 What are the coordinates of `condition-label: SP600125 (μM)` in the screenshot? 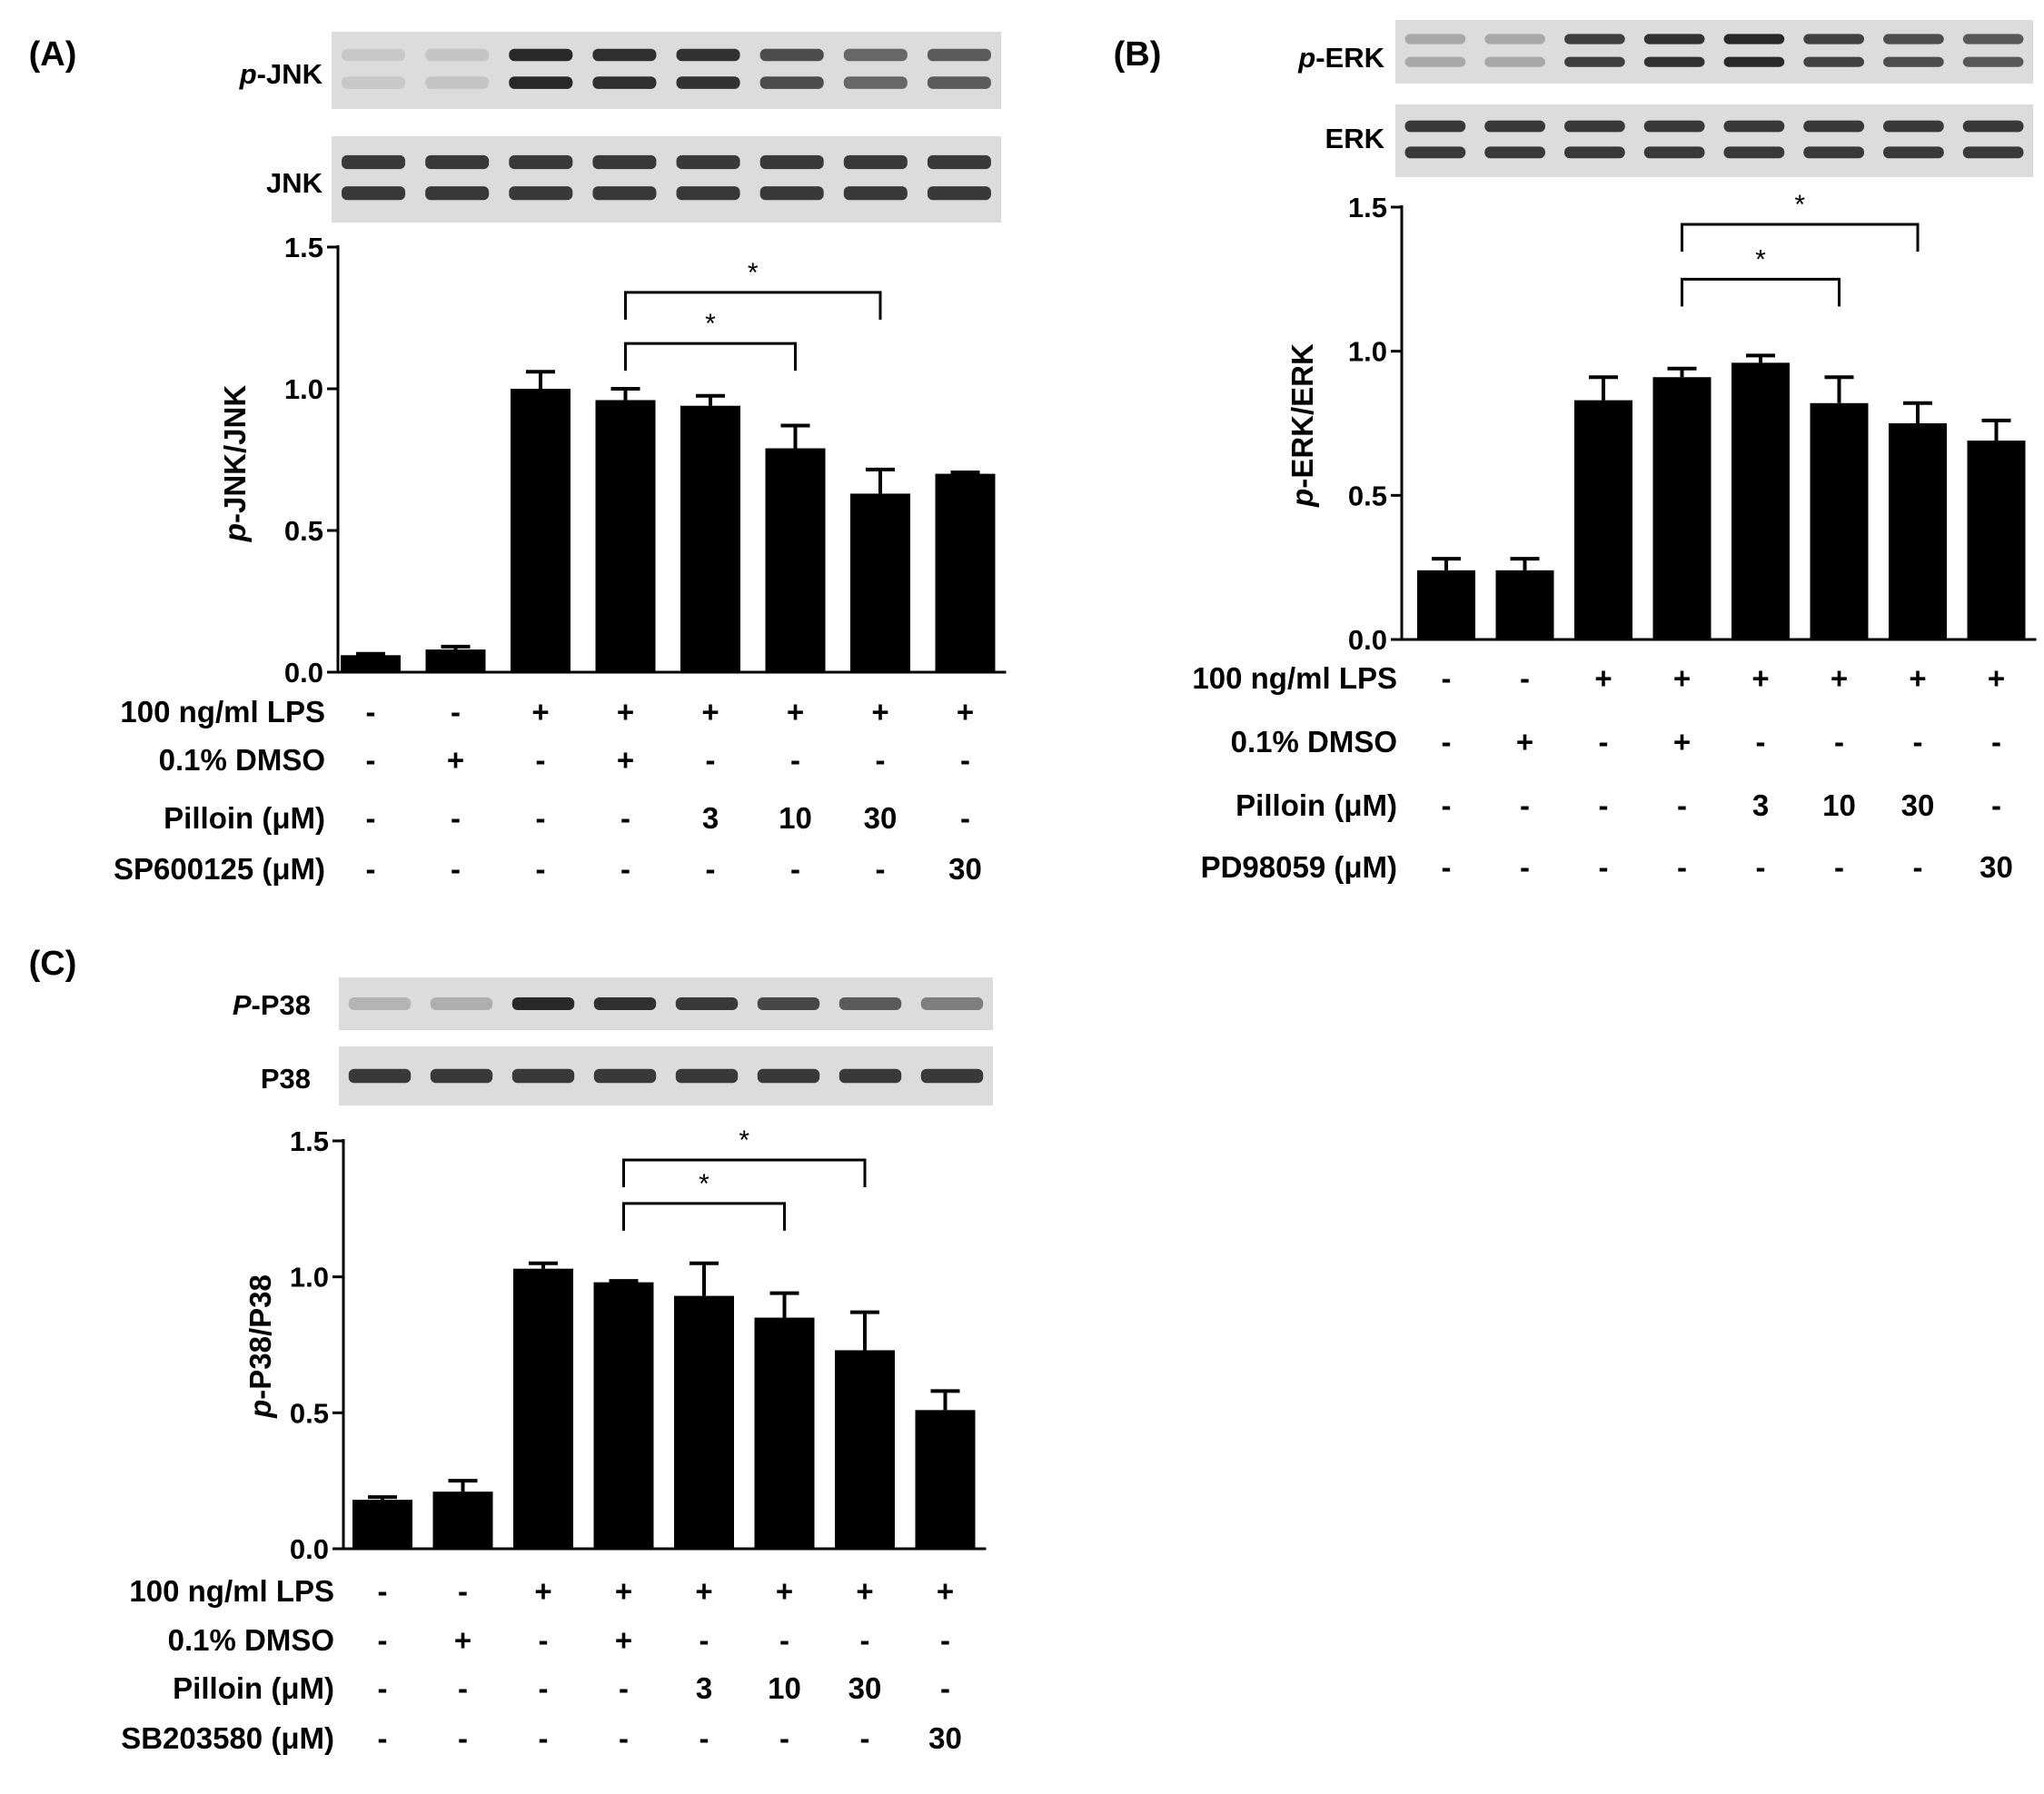 It's located at (220, 869).